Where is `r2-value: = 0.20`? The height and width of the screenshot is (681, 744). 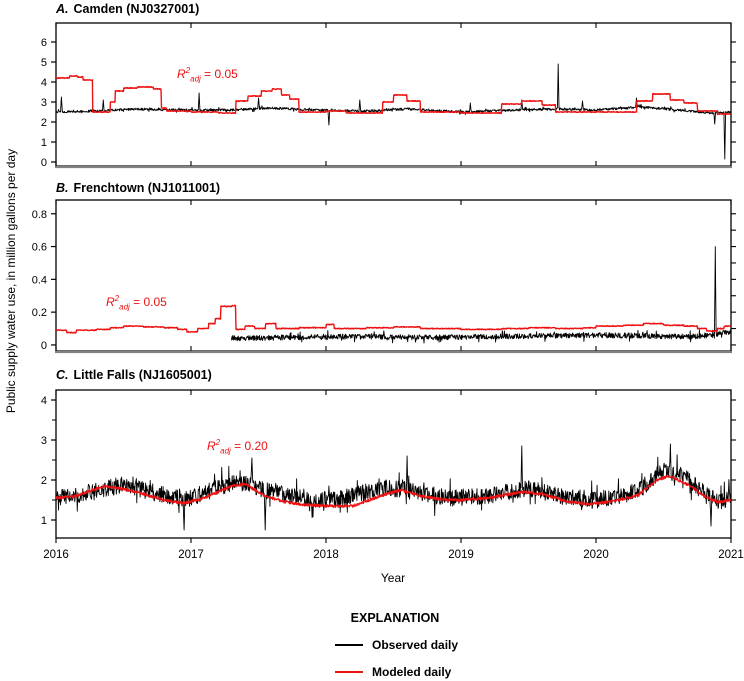
r2-value: = 0.20 is located at coordinates (249, 446).